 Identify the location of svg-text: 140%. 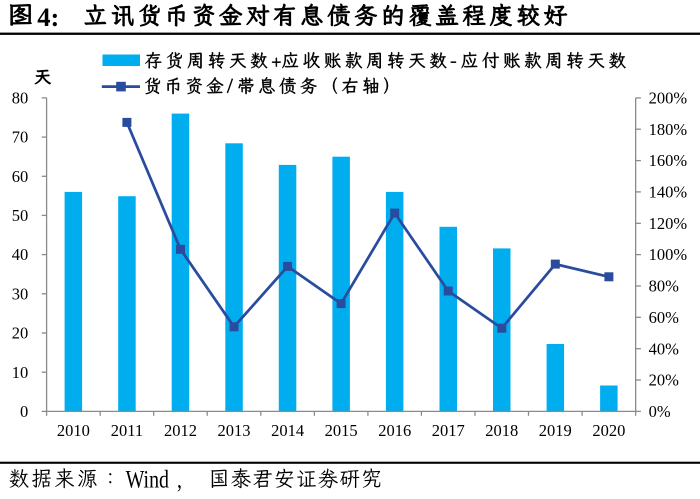
(668, 192).